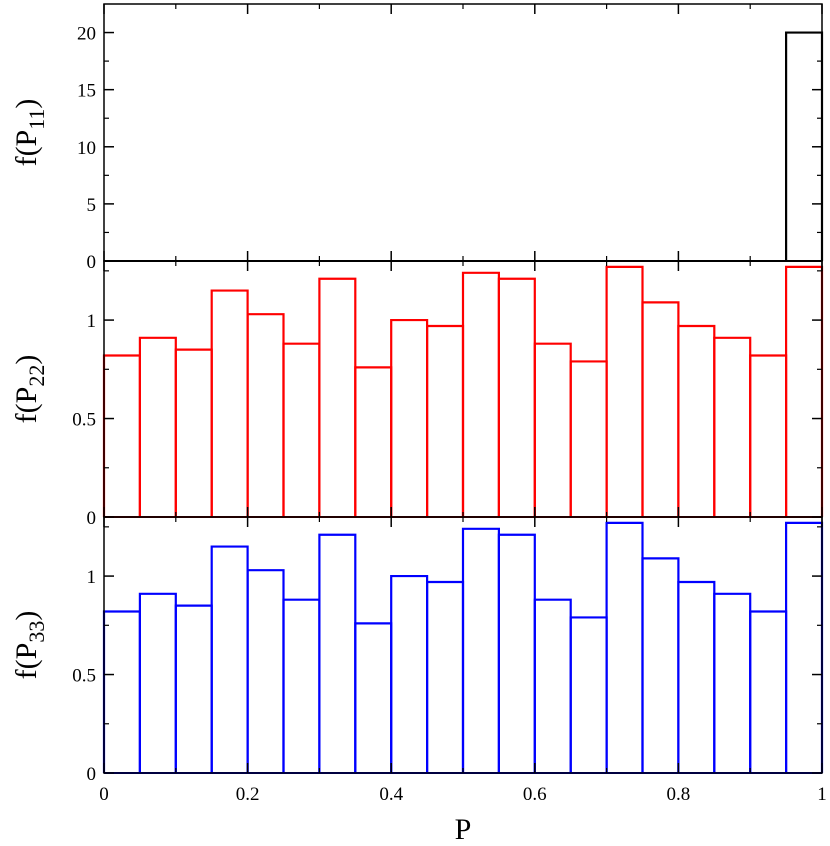  I want to click on y-tick-label: 15, so click(86, 91).